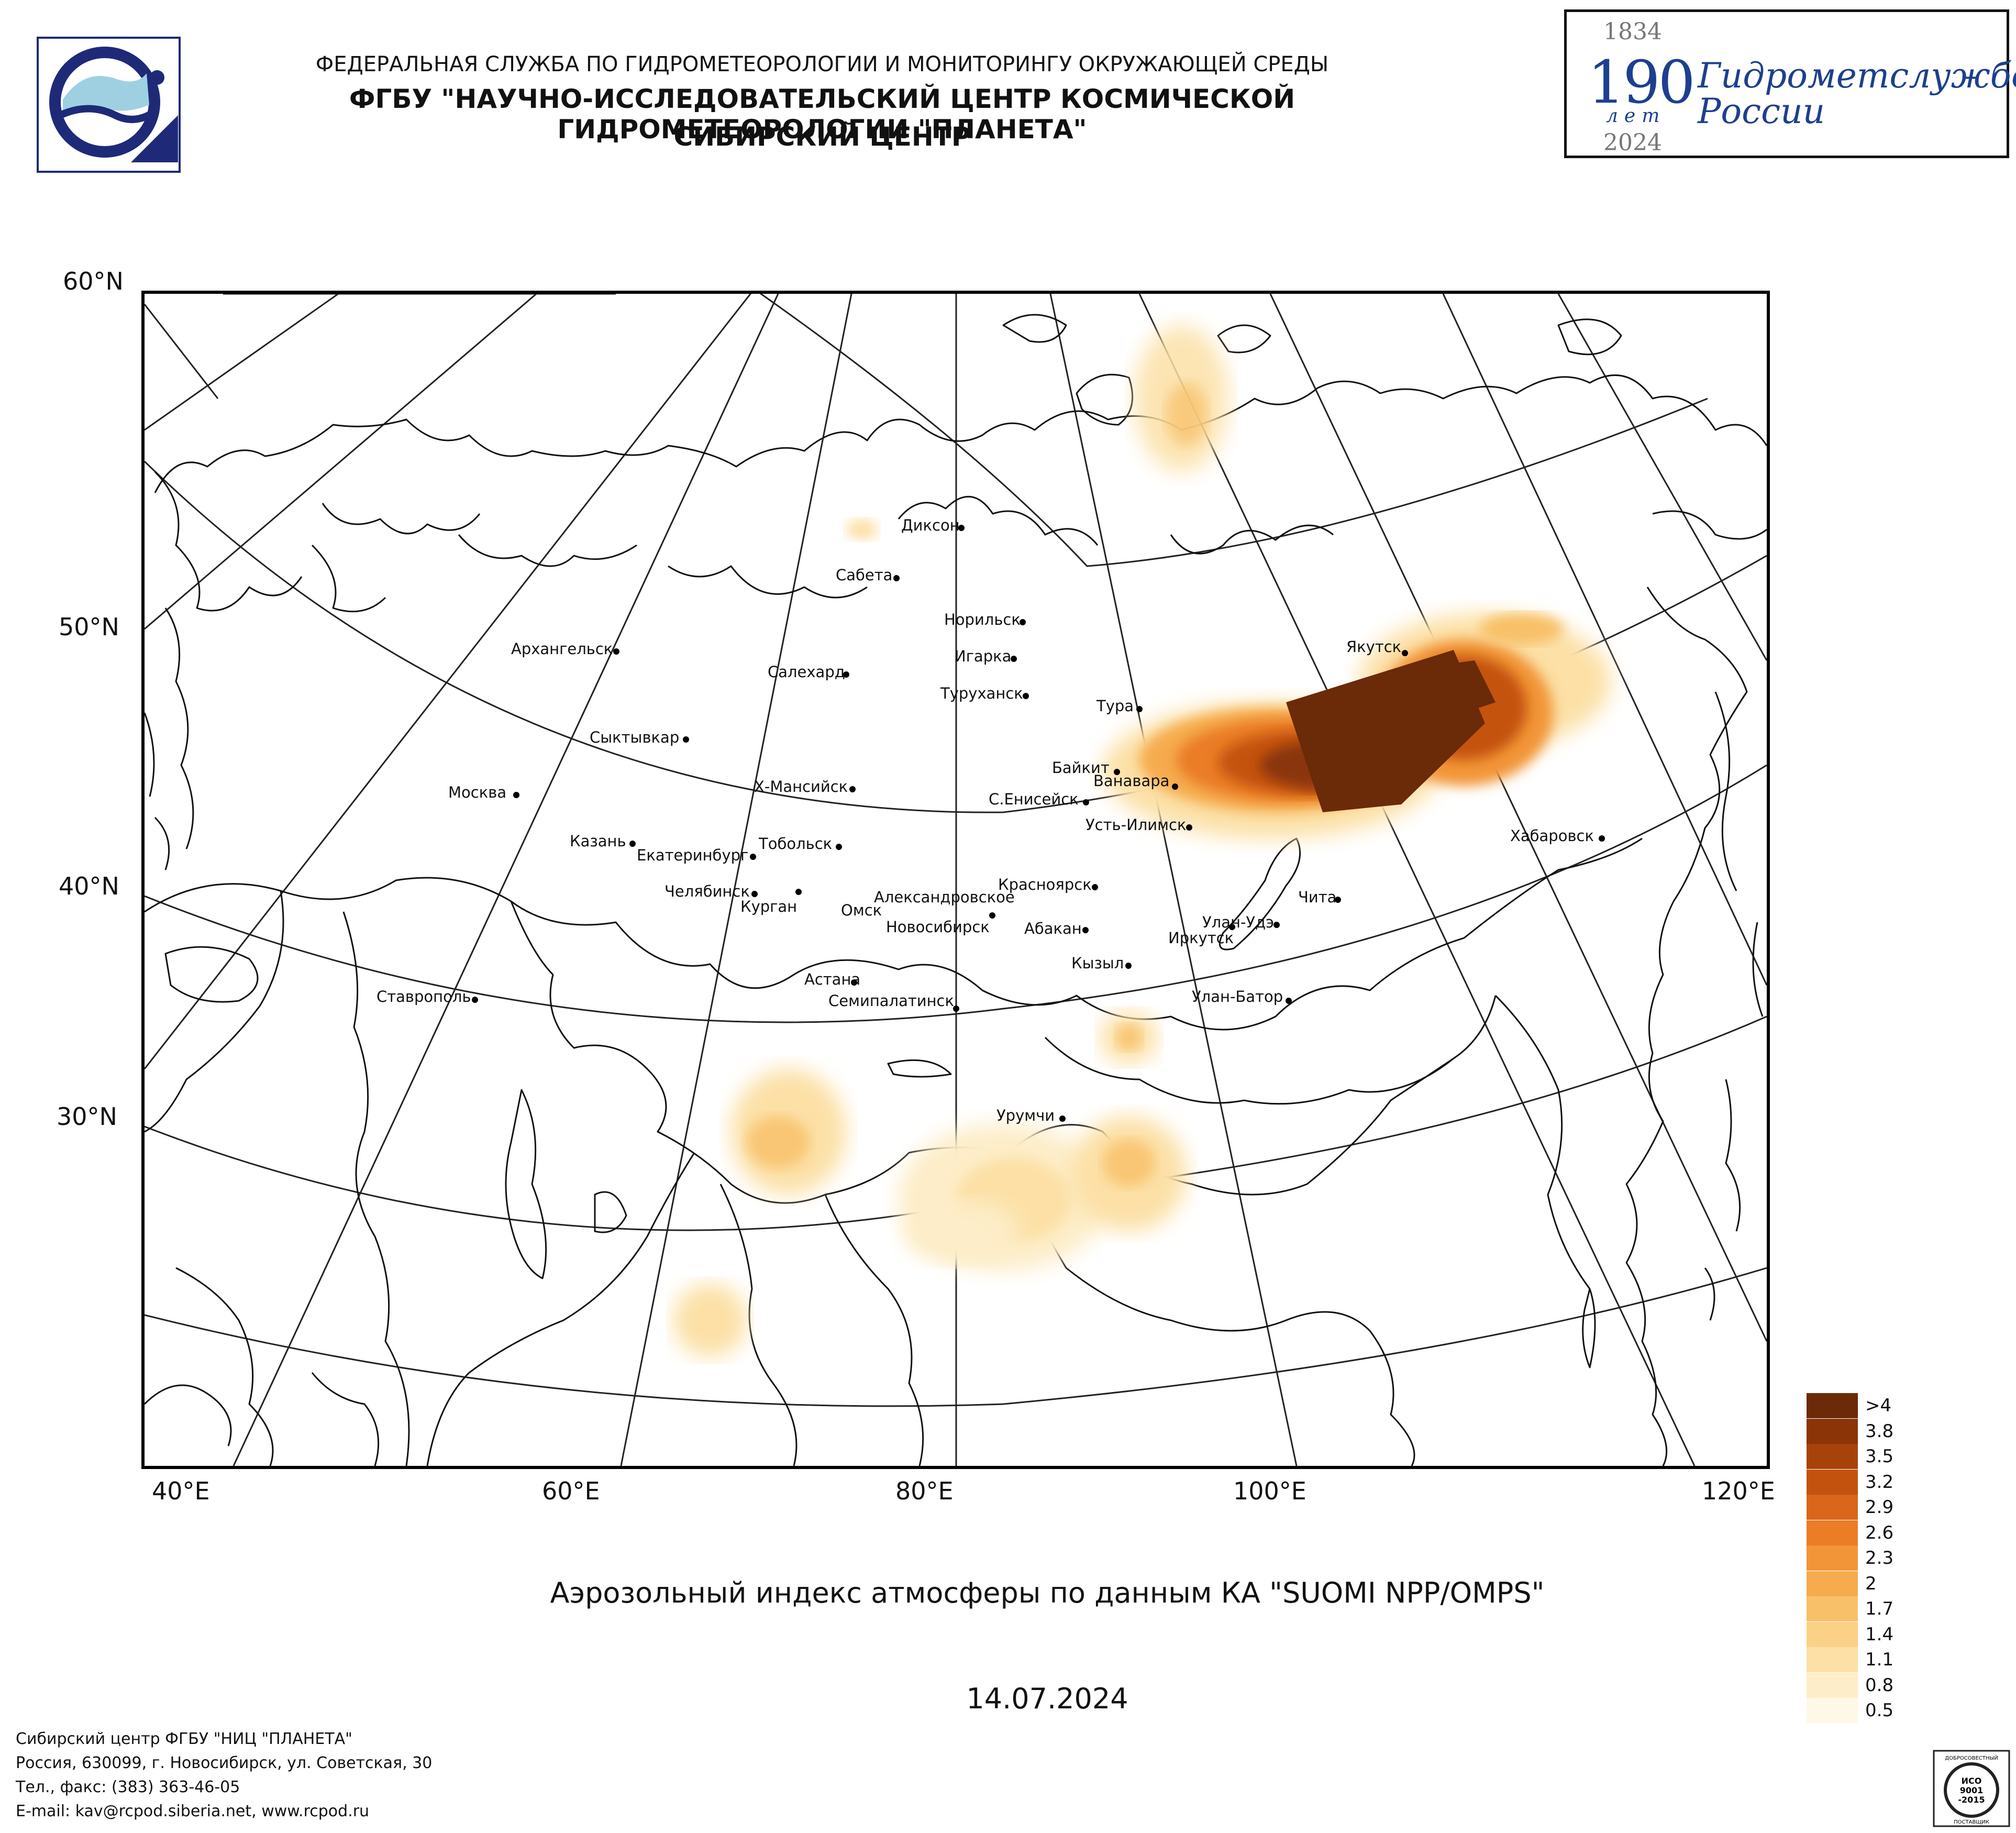 This screenshot has width=2016, height=1833. Describe the element at coordinates (94, 281) in the screenshot. I see `lat-label-60: 60°N` at that location.